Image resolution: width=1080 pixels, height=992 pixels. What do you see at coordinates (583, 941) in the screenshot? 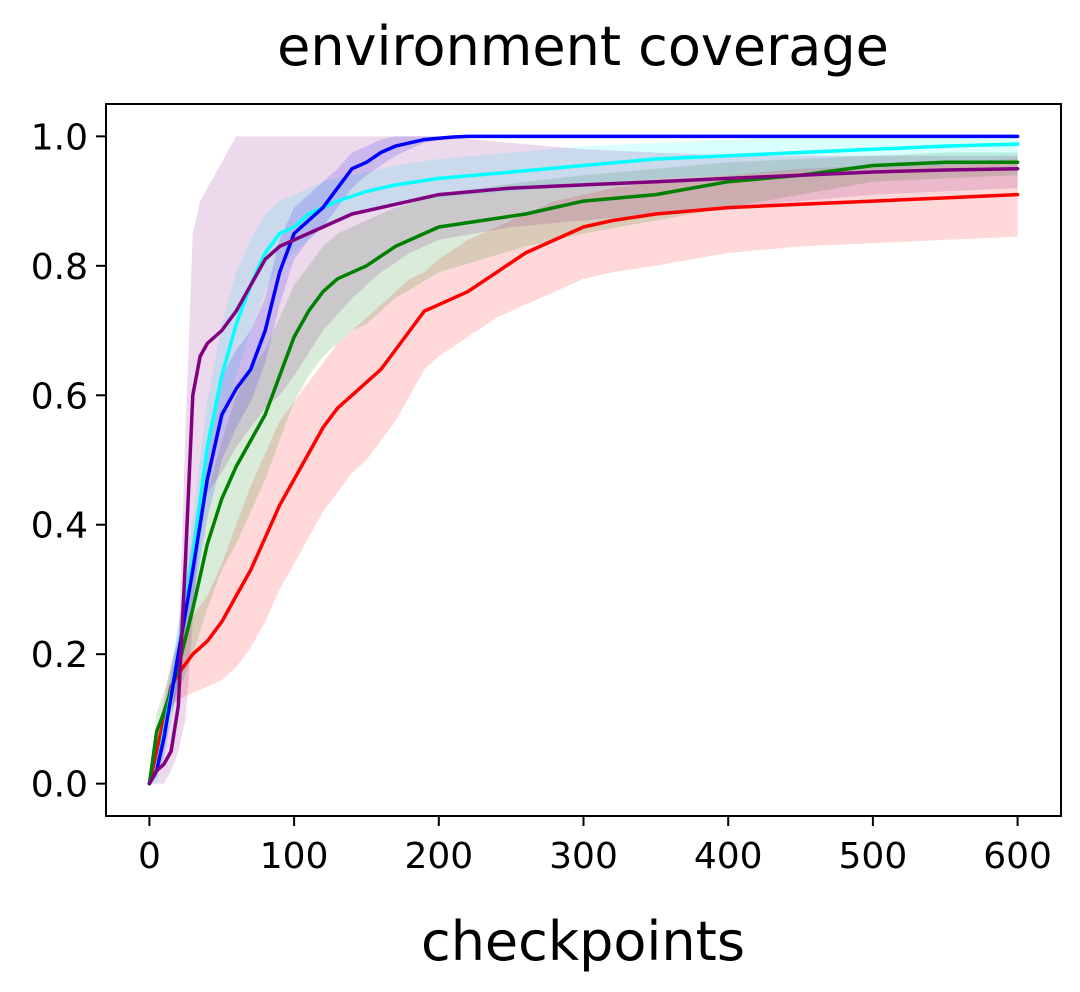
I see `x-axis-label: checkpoints` at bounding box center [583, 941].